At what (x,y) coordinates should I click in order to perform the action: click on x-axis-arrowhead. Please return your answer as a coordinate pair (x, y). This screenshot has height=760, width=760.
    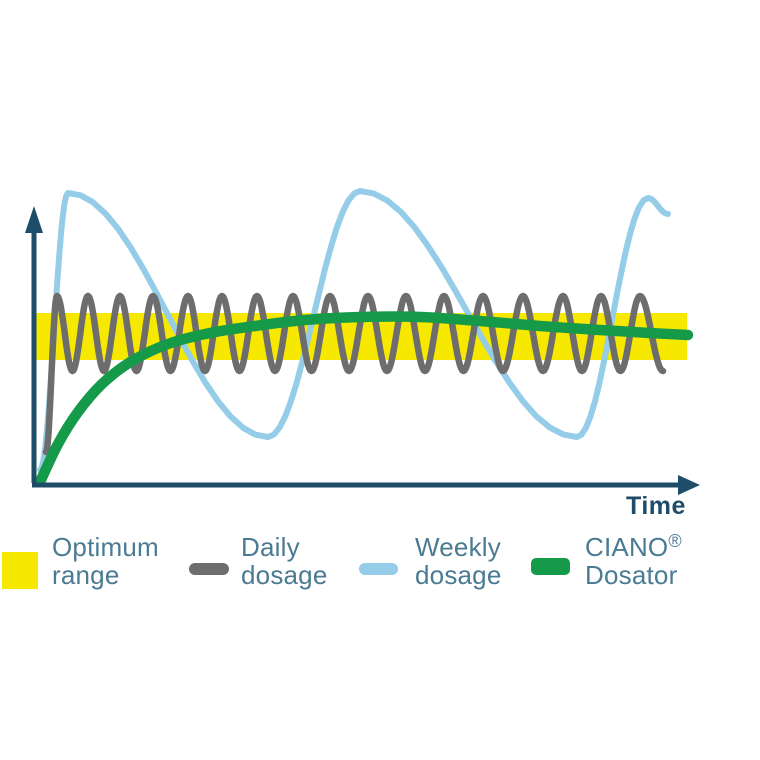
    Looking at the image, I should click on (689, 485).